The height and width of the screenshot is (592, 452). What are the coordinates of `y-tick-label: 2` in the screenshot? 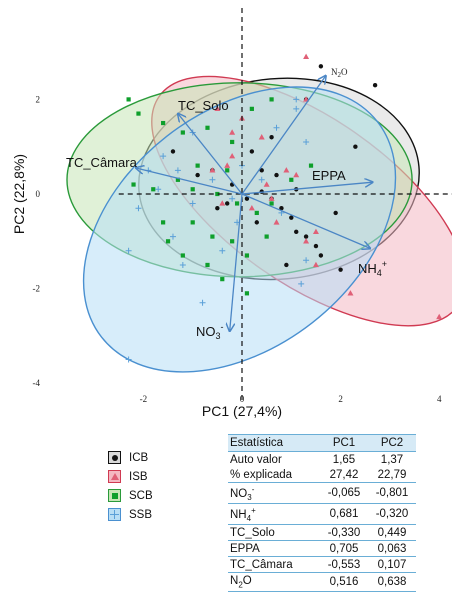 It's located at (38, 99).